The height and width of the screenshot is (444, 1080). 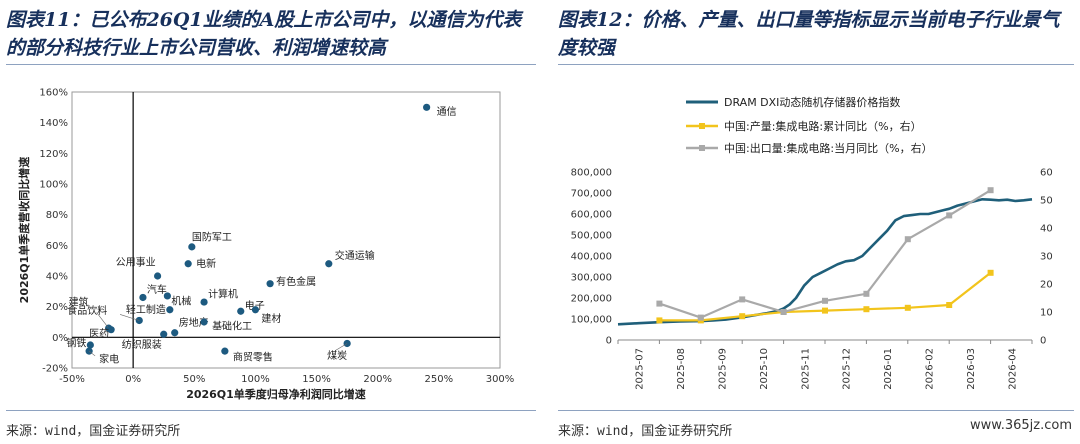 What do you see at coordinates (812, 102) in the screenshot?
I see `legend-label-dram: DRAM DXI动态随机存储器价格指数` at bounding box center [812, 102].